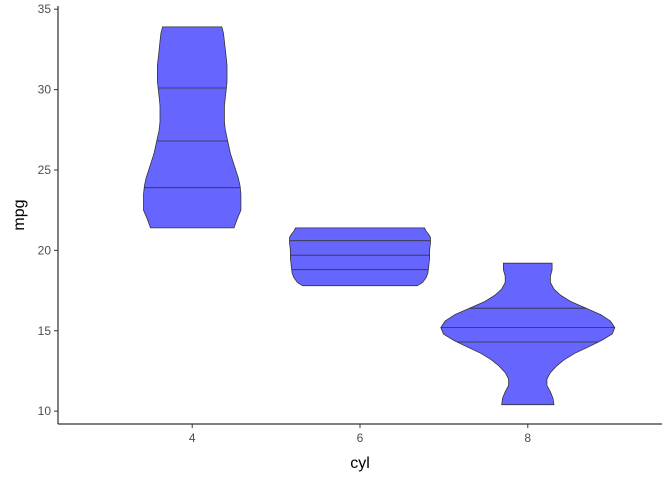 The image size is (672, 480). I want to click on y-tick-label: 20, so click(45, 250).